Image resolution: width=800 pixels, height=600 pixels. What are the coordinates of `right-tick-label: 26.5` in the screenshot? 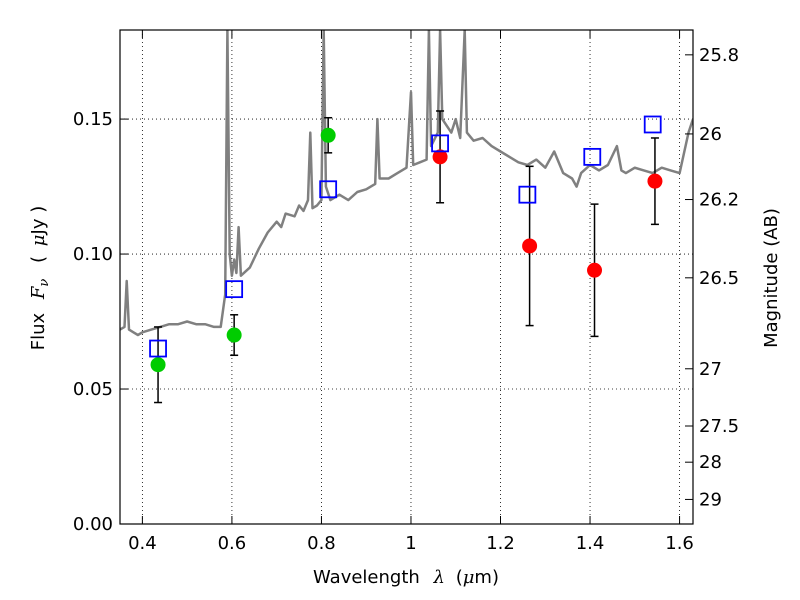 It's located at (719, 278).